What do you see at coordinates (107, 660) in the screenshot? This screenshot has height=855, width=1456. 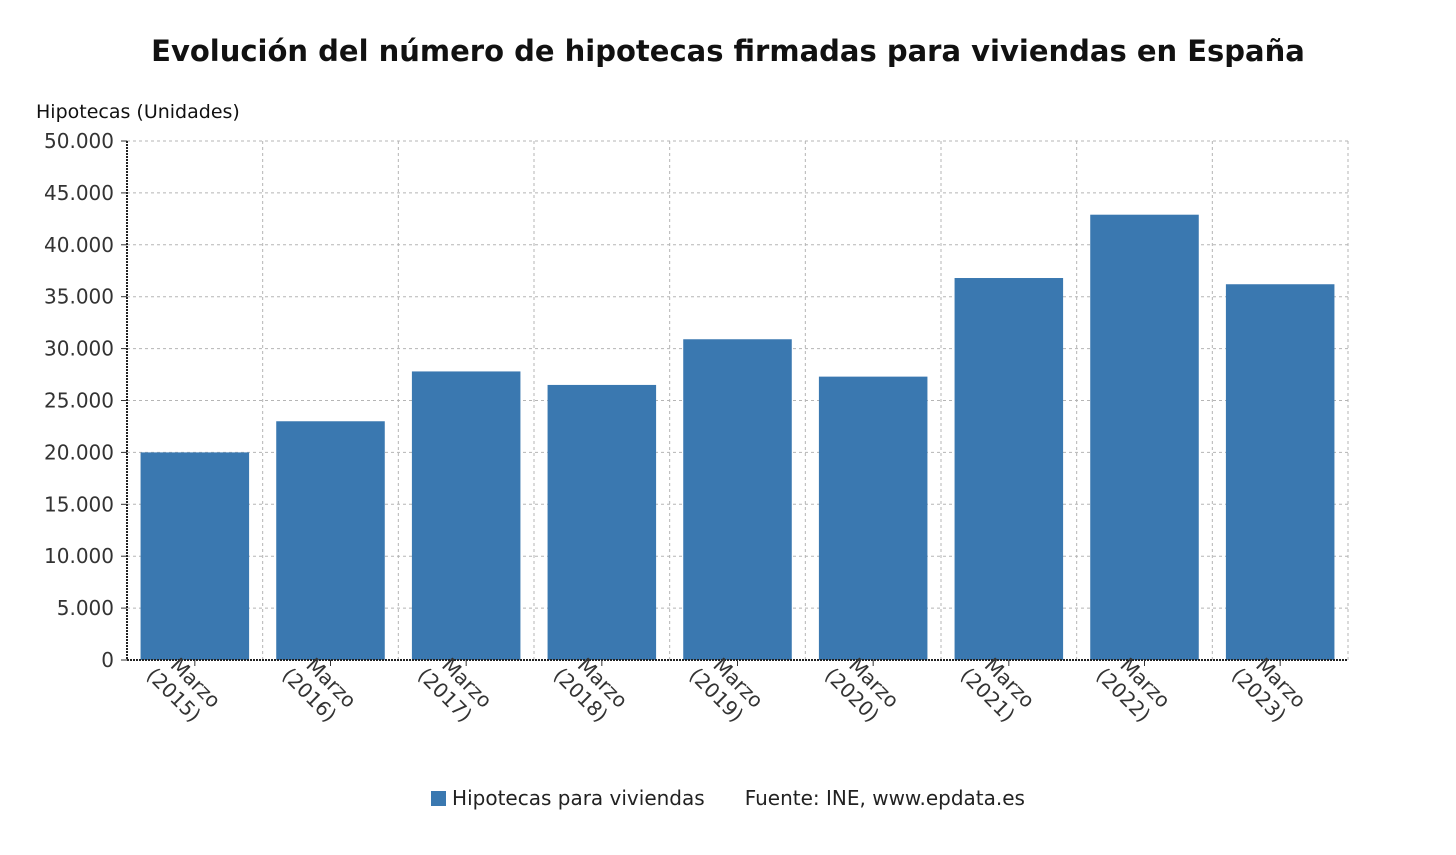 I see `y-tick-label: 0` at bounding box center [107, 660].